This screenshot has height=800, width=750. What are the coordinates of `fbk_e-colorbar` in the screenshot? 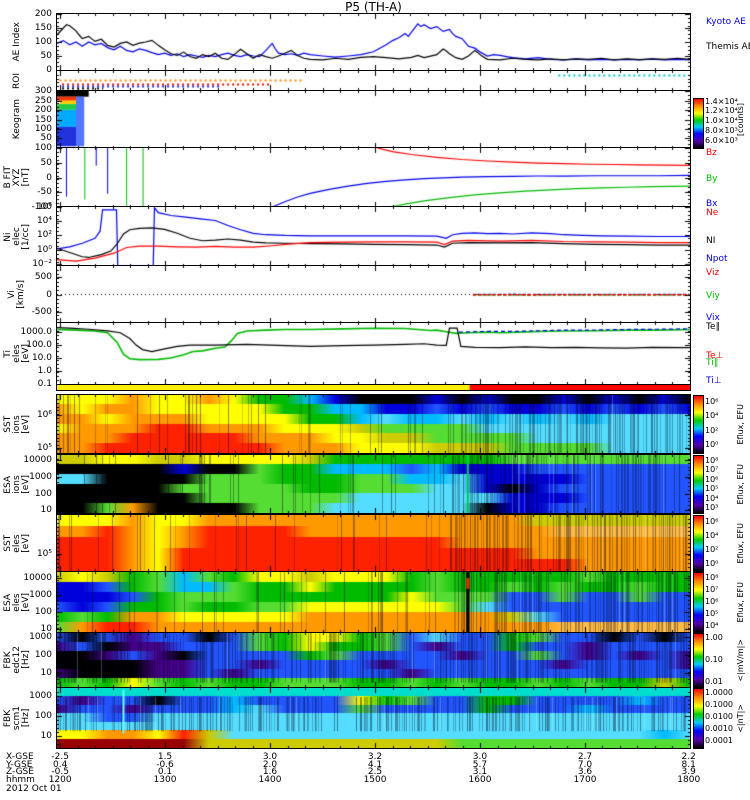 It's located at (698, 660).